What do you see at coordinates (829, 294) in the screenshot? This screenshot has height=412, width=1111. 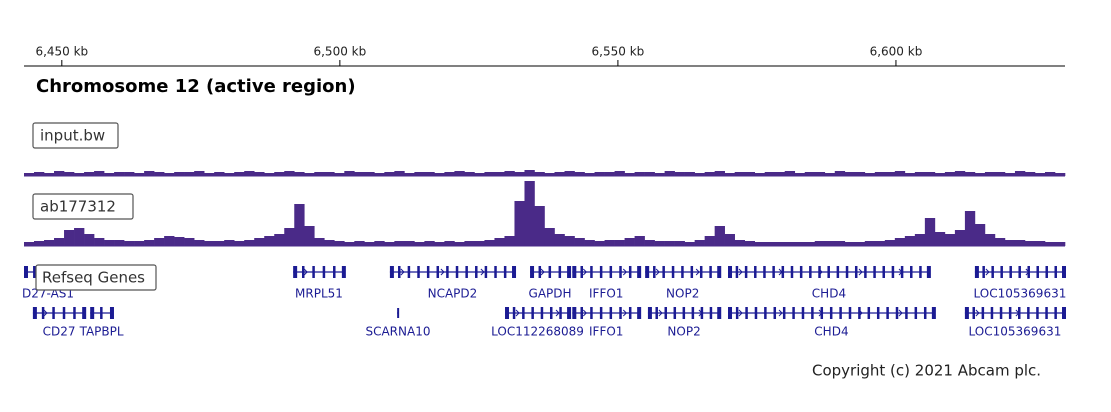 I see `gene-label: CHD4` at bounding box center [829, 294].